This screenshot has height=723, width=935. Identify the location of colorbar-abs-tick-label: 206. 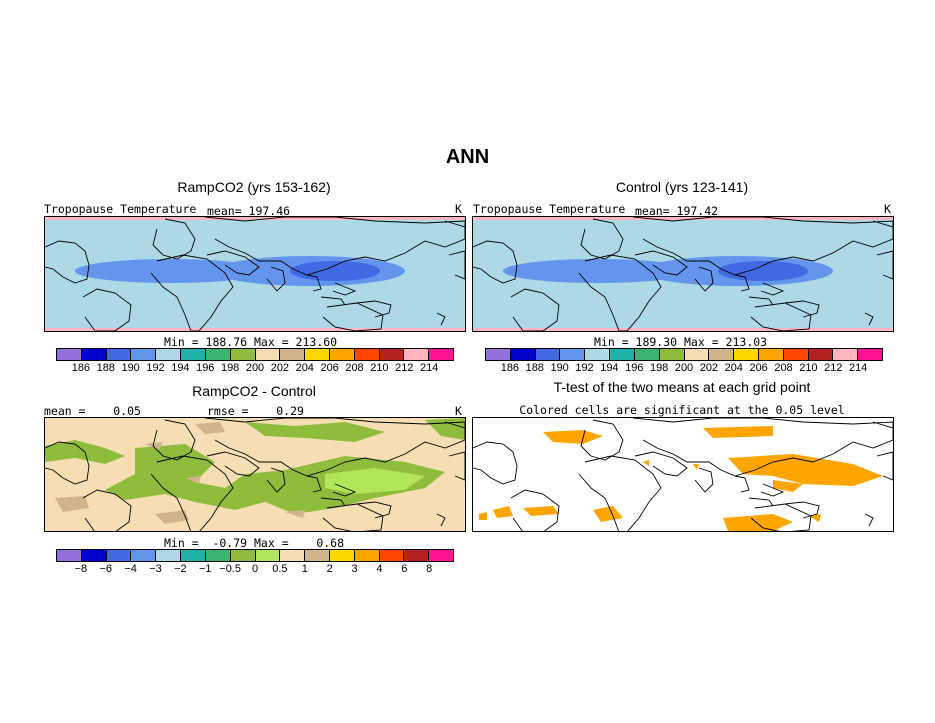
(758, 368).